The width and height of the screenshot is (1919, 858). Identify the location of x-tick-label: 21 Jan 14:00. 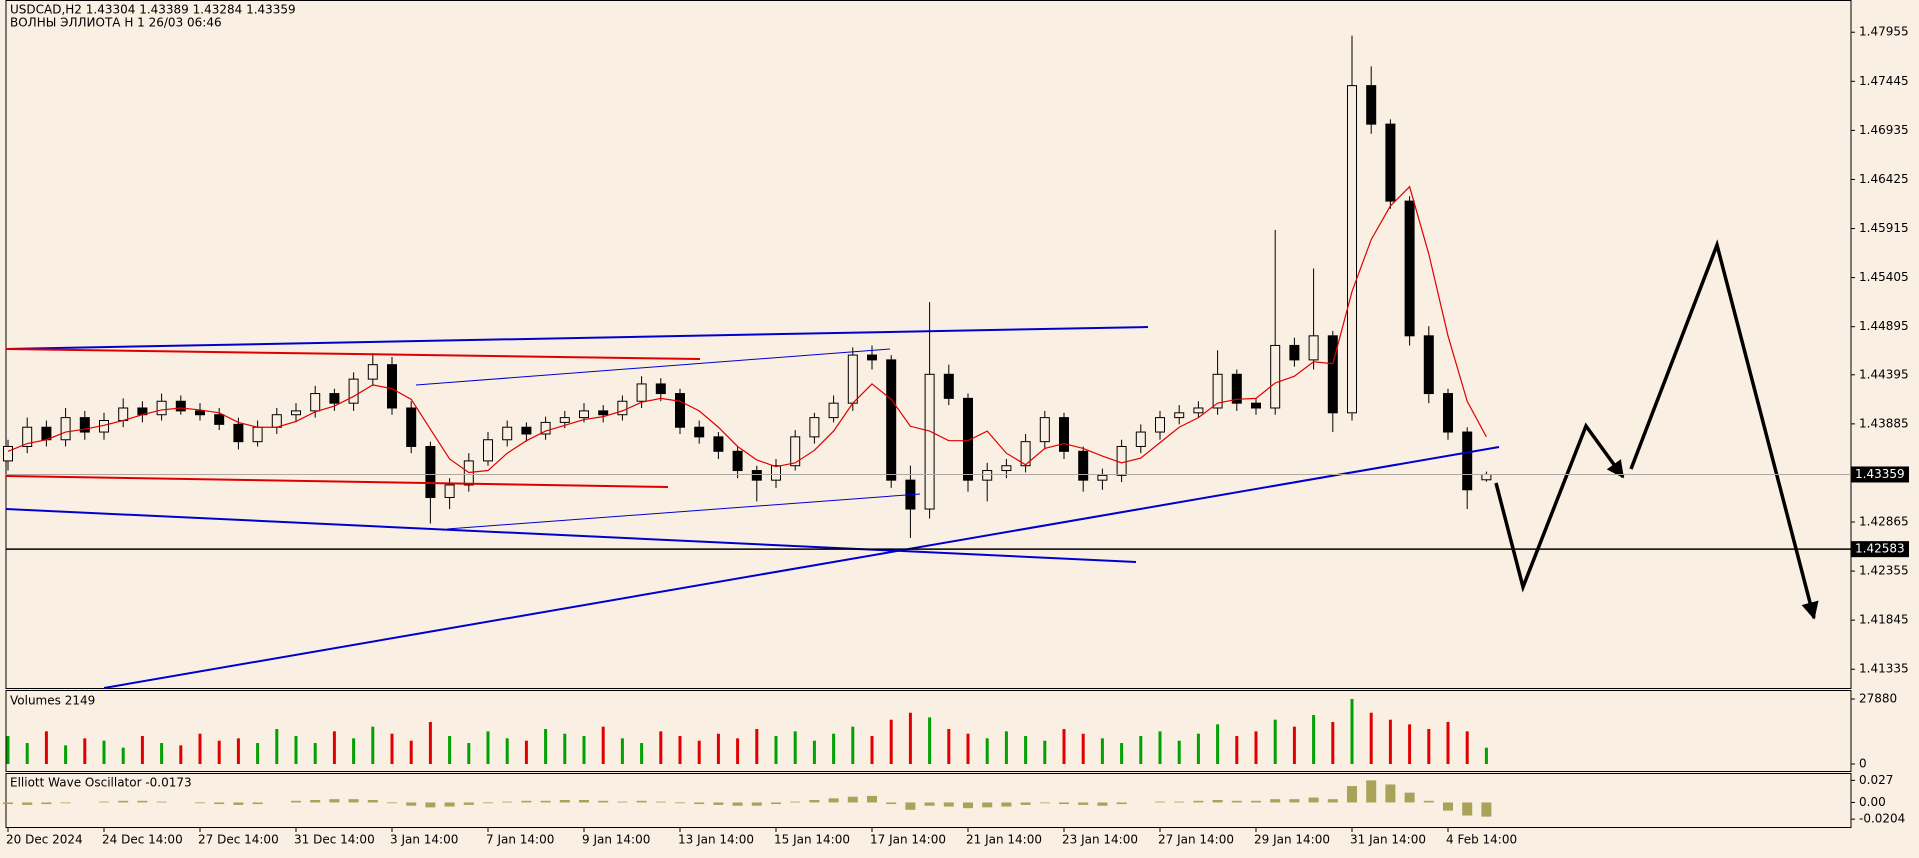
(1004, 840).